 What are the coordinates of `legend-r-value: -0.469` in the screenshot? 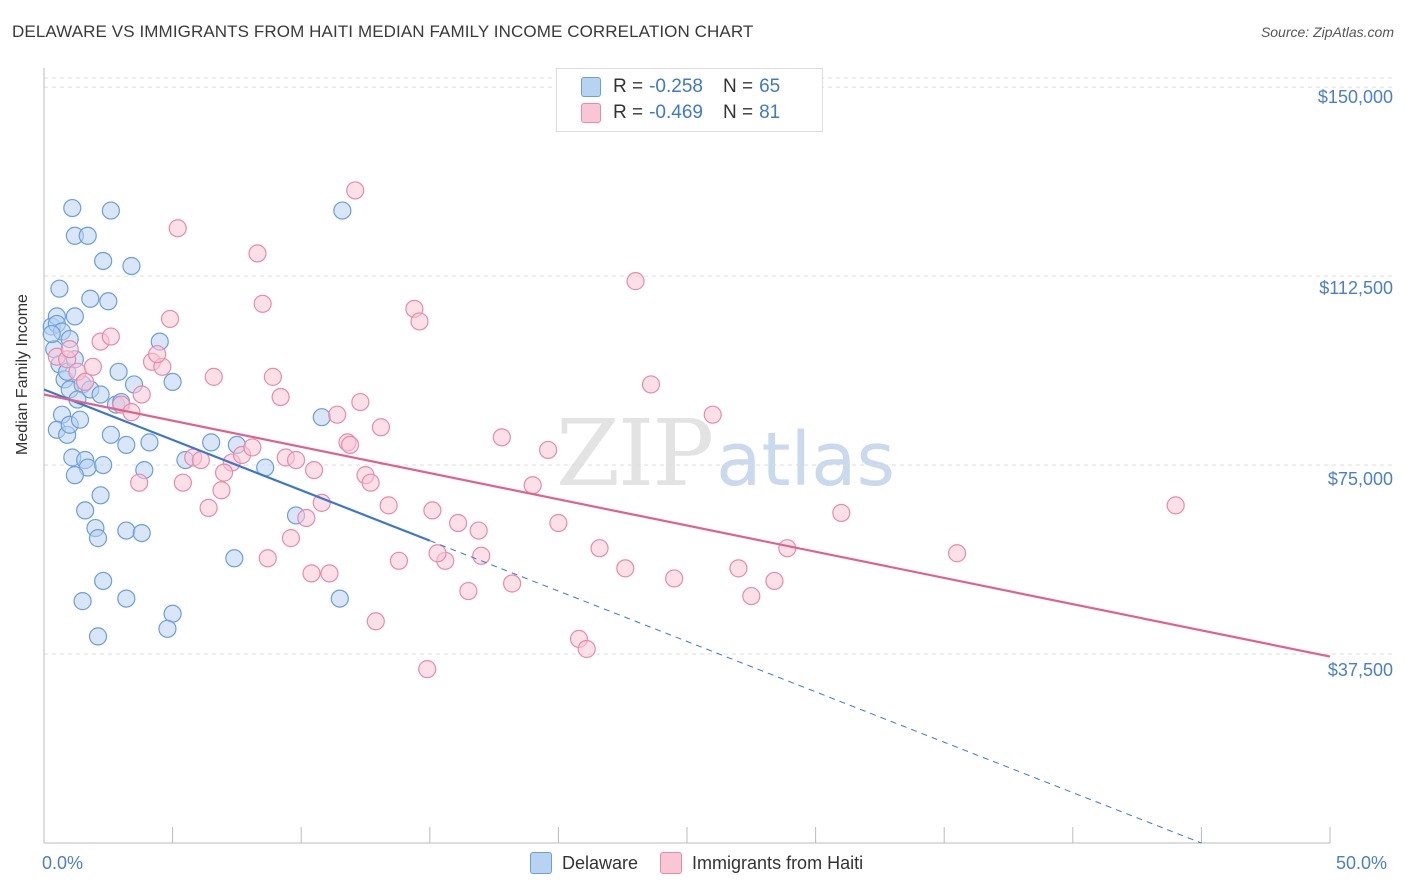 It's located at (676, 112).